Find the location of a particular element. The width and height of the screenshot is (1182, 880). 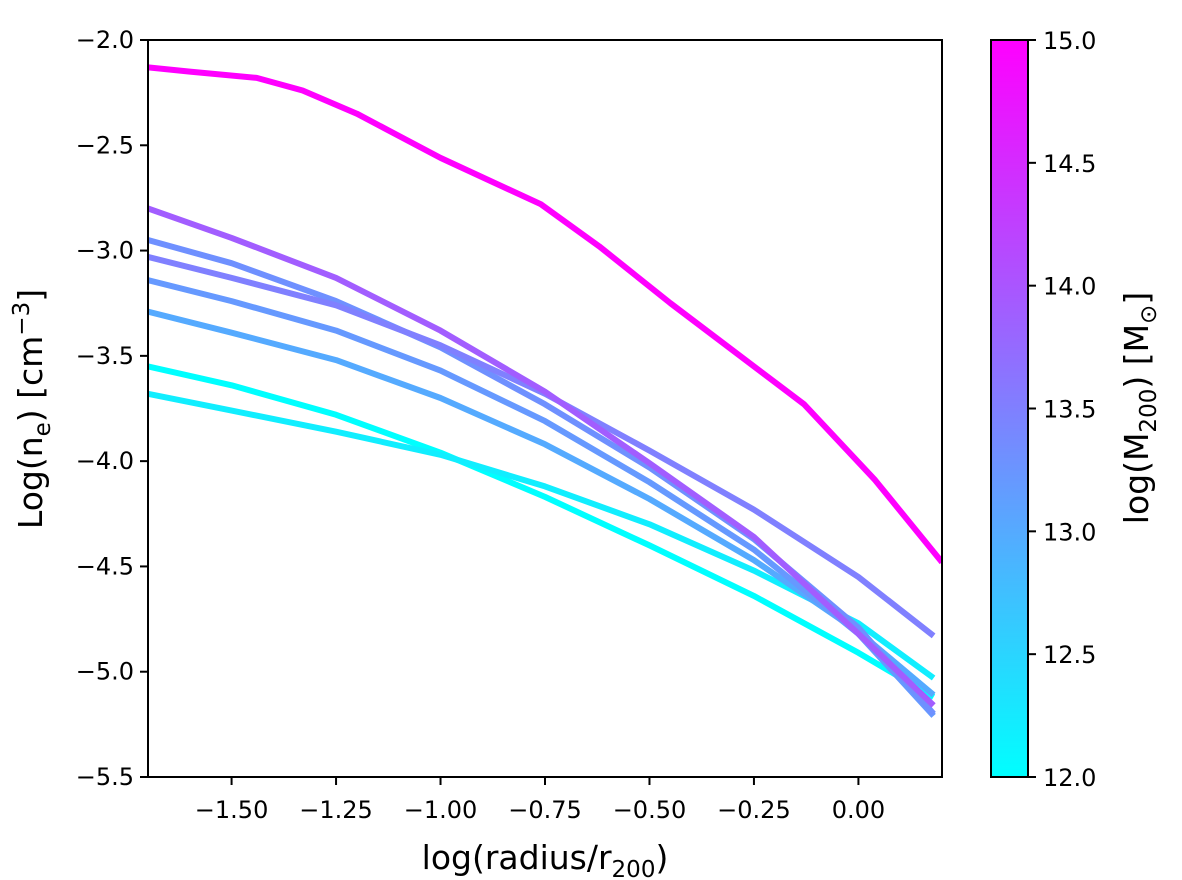

x-tick-label: −1.00 is located at coordinates (441, 810).